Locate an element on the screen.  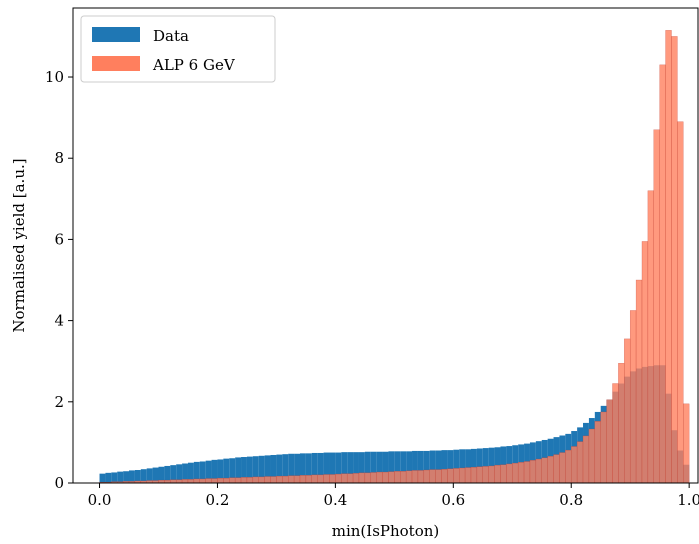
y-tick-label: 8 is located at coordinates (59, 158).